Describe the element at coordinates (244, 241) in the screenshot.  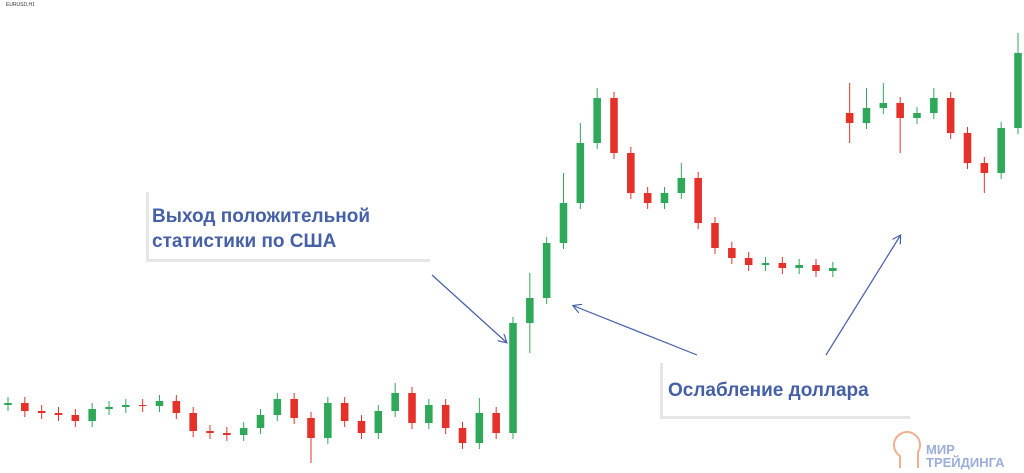
I see `annotation: статистики по США` at that location.